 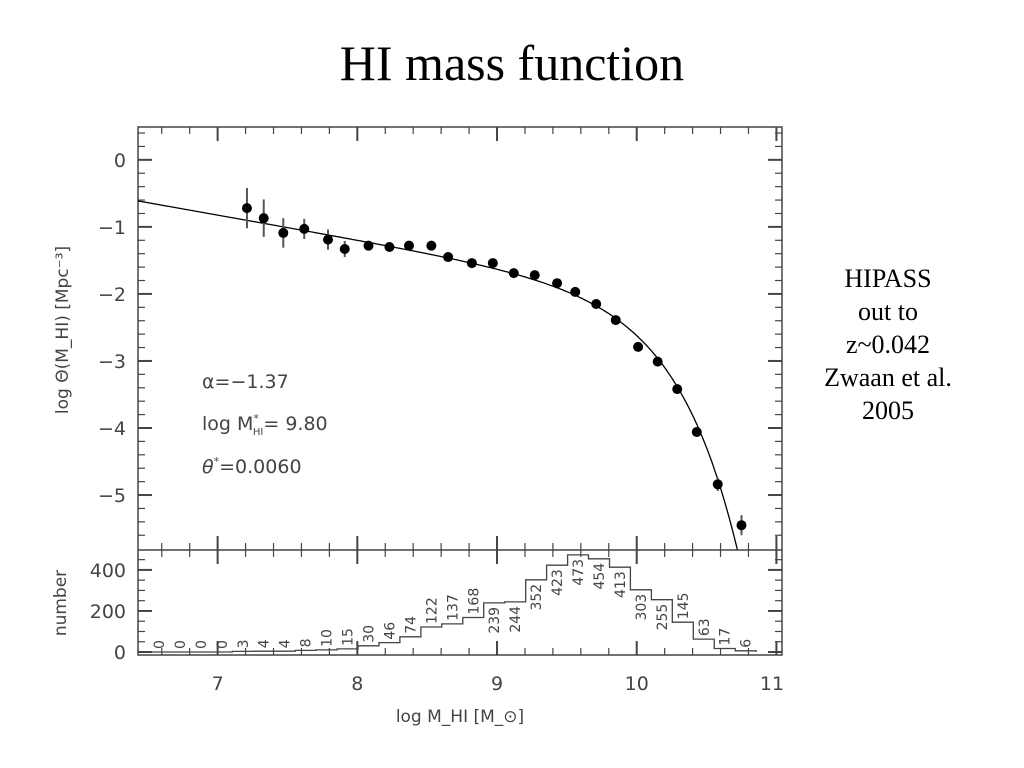 What do you see at coordinates (217, 461) in the screenshot?
I see `theta-sup: *` at bounding box center [217, 461].